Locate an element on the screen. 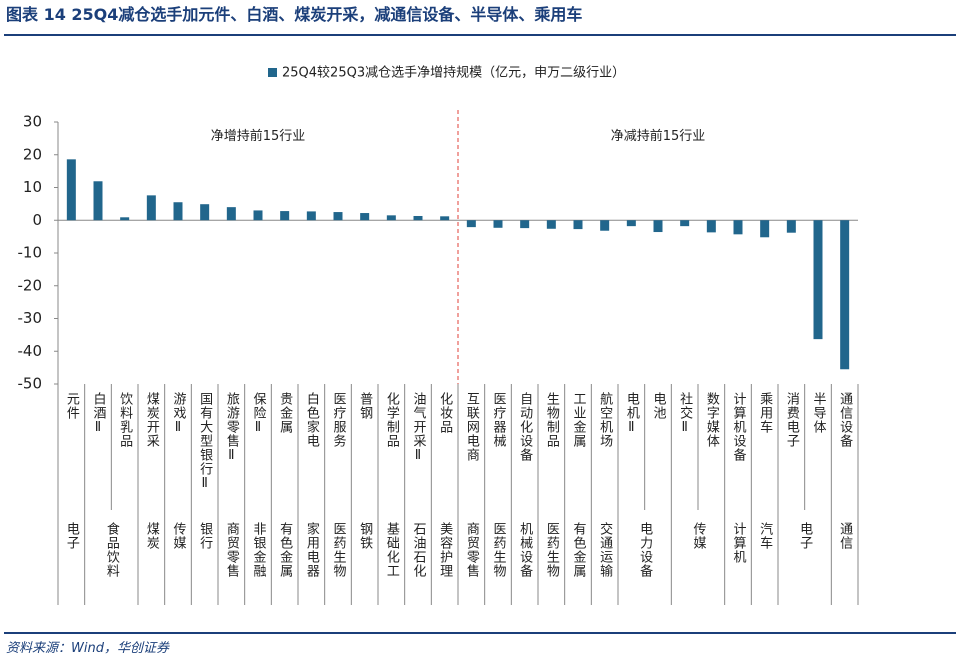  y-tick-label: -20 is located at coordinates (30, 285).